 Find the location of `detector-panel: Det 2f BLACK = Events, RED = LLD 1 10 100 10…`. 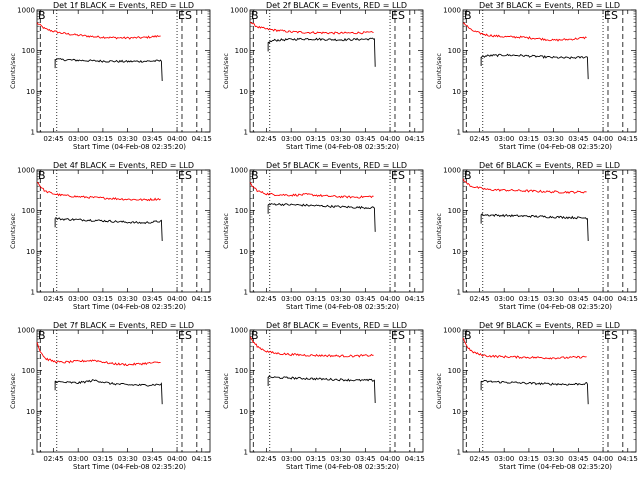

detector-panel: Det 2f BLACK = Events, RED = LLD 1 10 100 10… is located at coordinates (319, 80).